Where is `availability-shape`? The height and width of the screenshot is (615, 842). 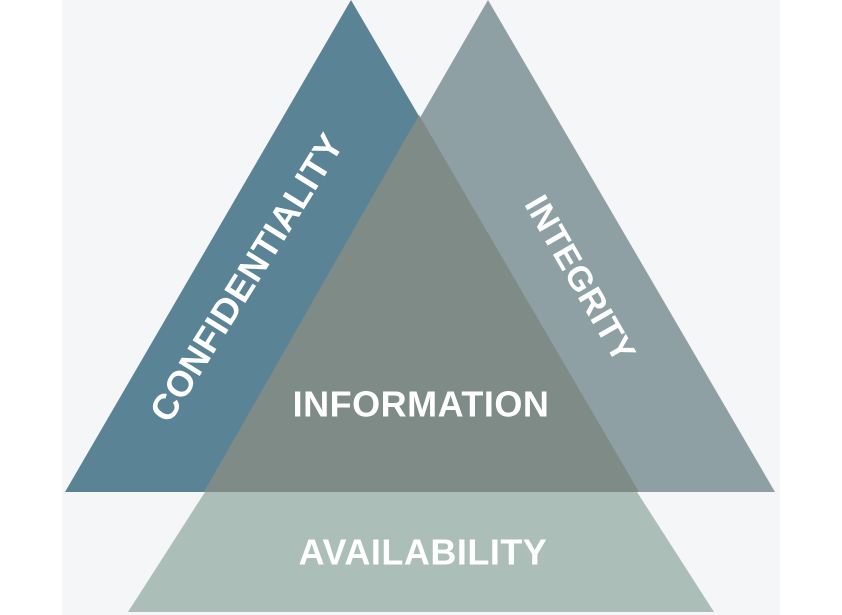
availability-shape is located at coordinates (421, 552).